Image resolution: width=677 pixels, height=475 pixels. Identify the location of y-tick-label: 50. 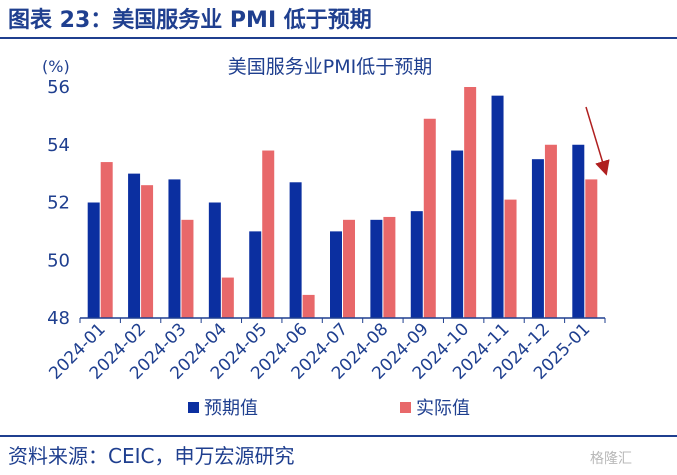
(58, 260).